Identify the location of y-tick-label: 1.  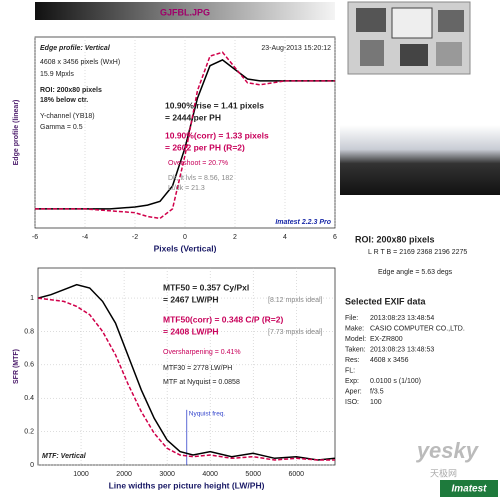
(32, 298).